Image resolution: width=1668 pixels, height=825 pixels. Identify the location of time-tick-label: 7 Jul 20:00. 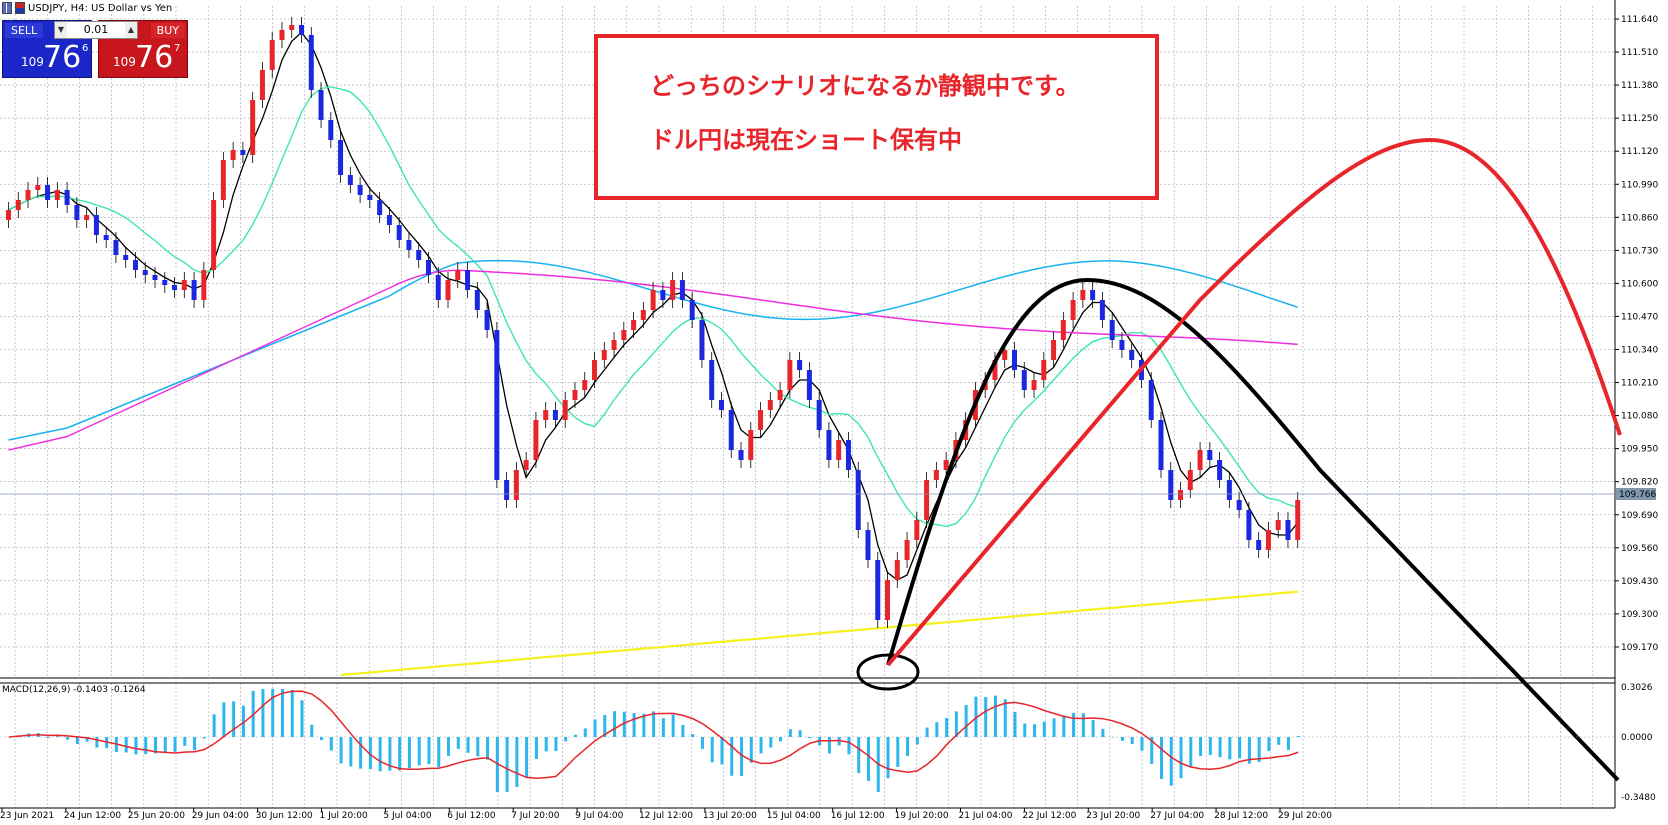
(535, 816).